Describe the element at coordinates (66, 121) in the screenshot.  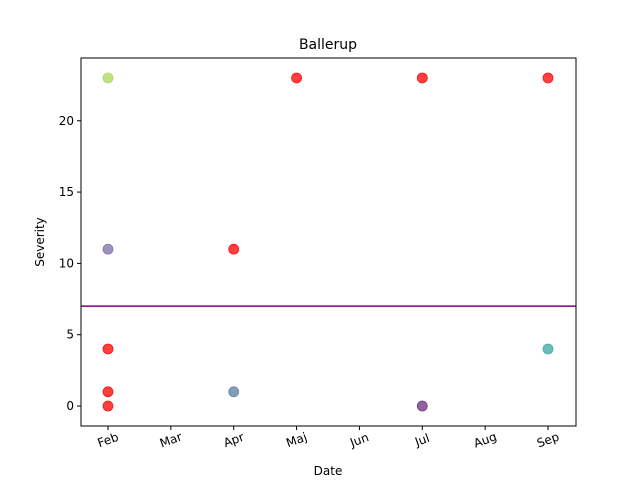
I see `y-tick-label: 20` at that location.